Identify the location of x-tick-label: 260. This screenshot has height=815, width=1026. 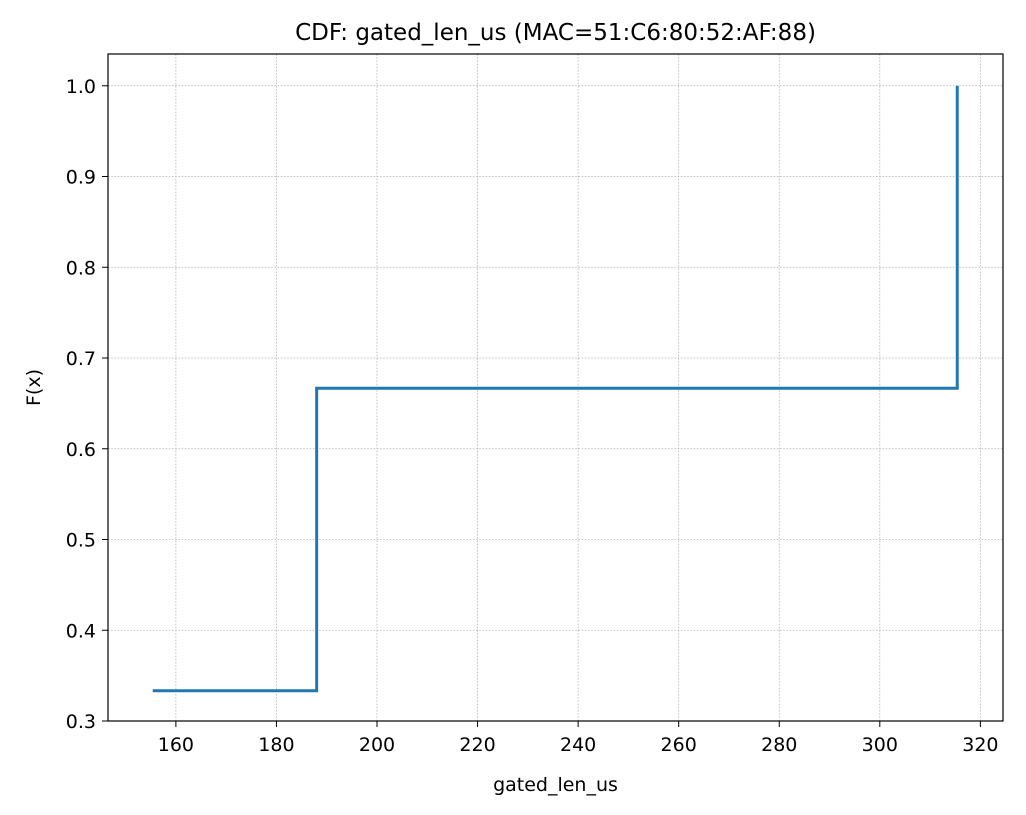
(679, 745).